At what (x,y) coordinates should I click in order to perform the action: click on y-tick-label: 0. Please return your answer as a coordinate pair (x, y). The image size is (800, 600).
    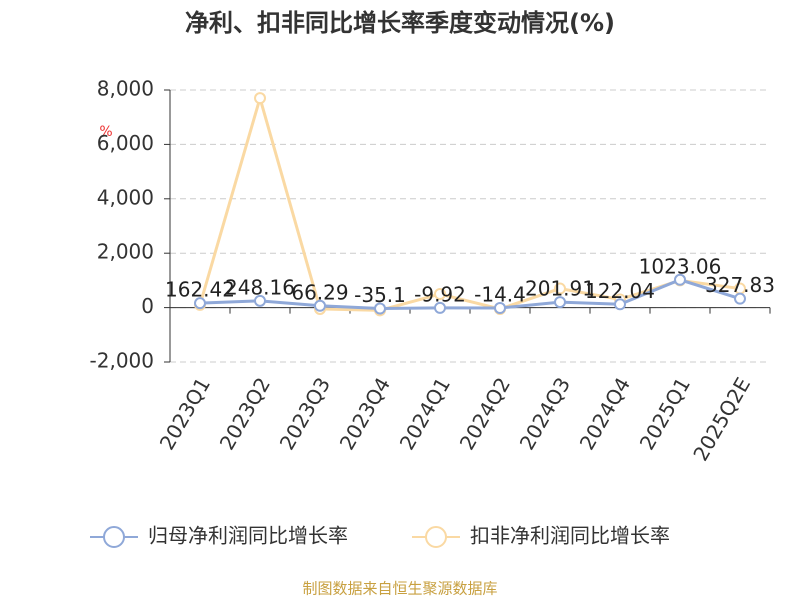
    Looking at the image, I should click on (147, 306).